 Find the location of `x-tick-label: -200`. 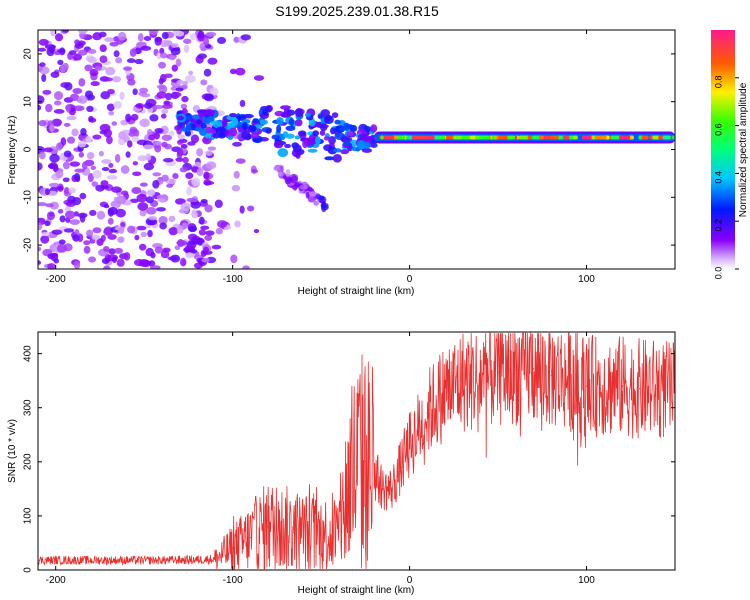

x-tick-label: -200 is located at coordinates (56, 279).